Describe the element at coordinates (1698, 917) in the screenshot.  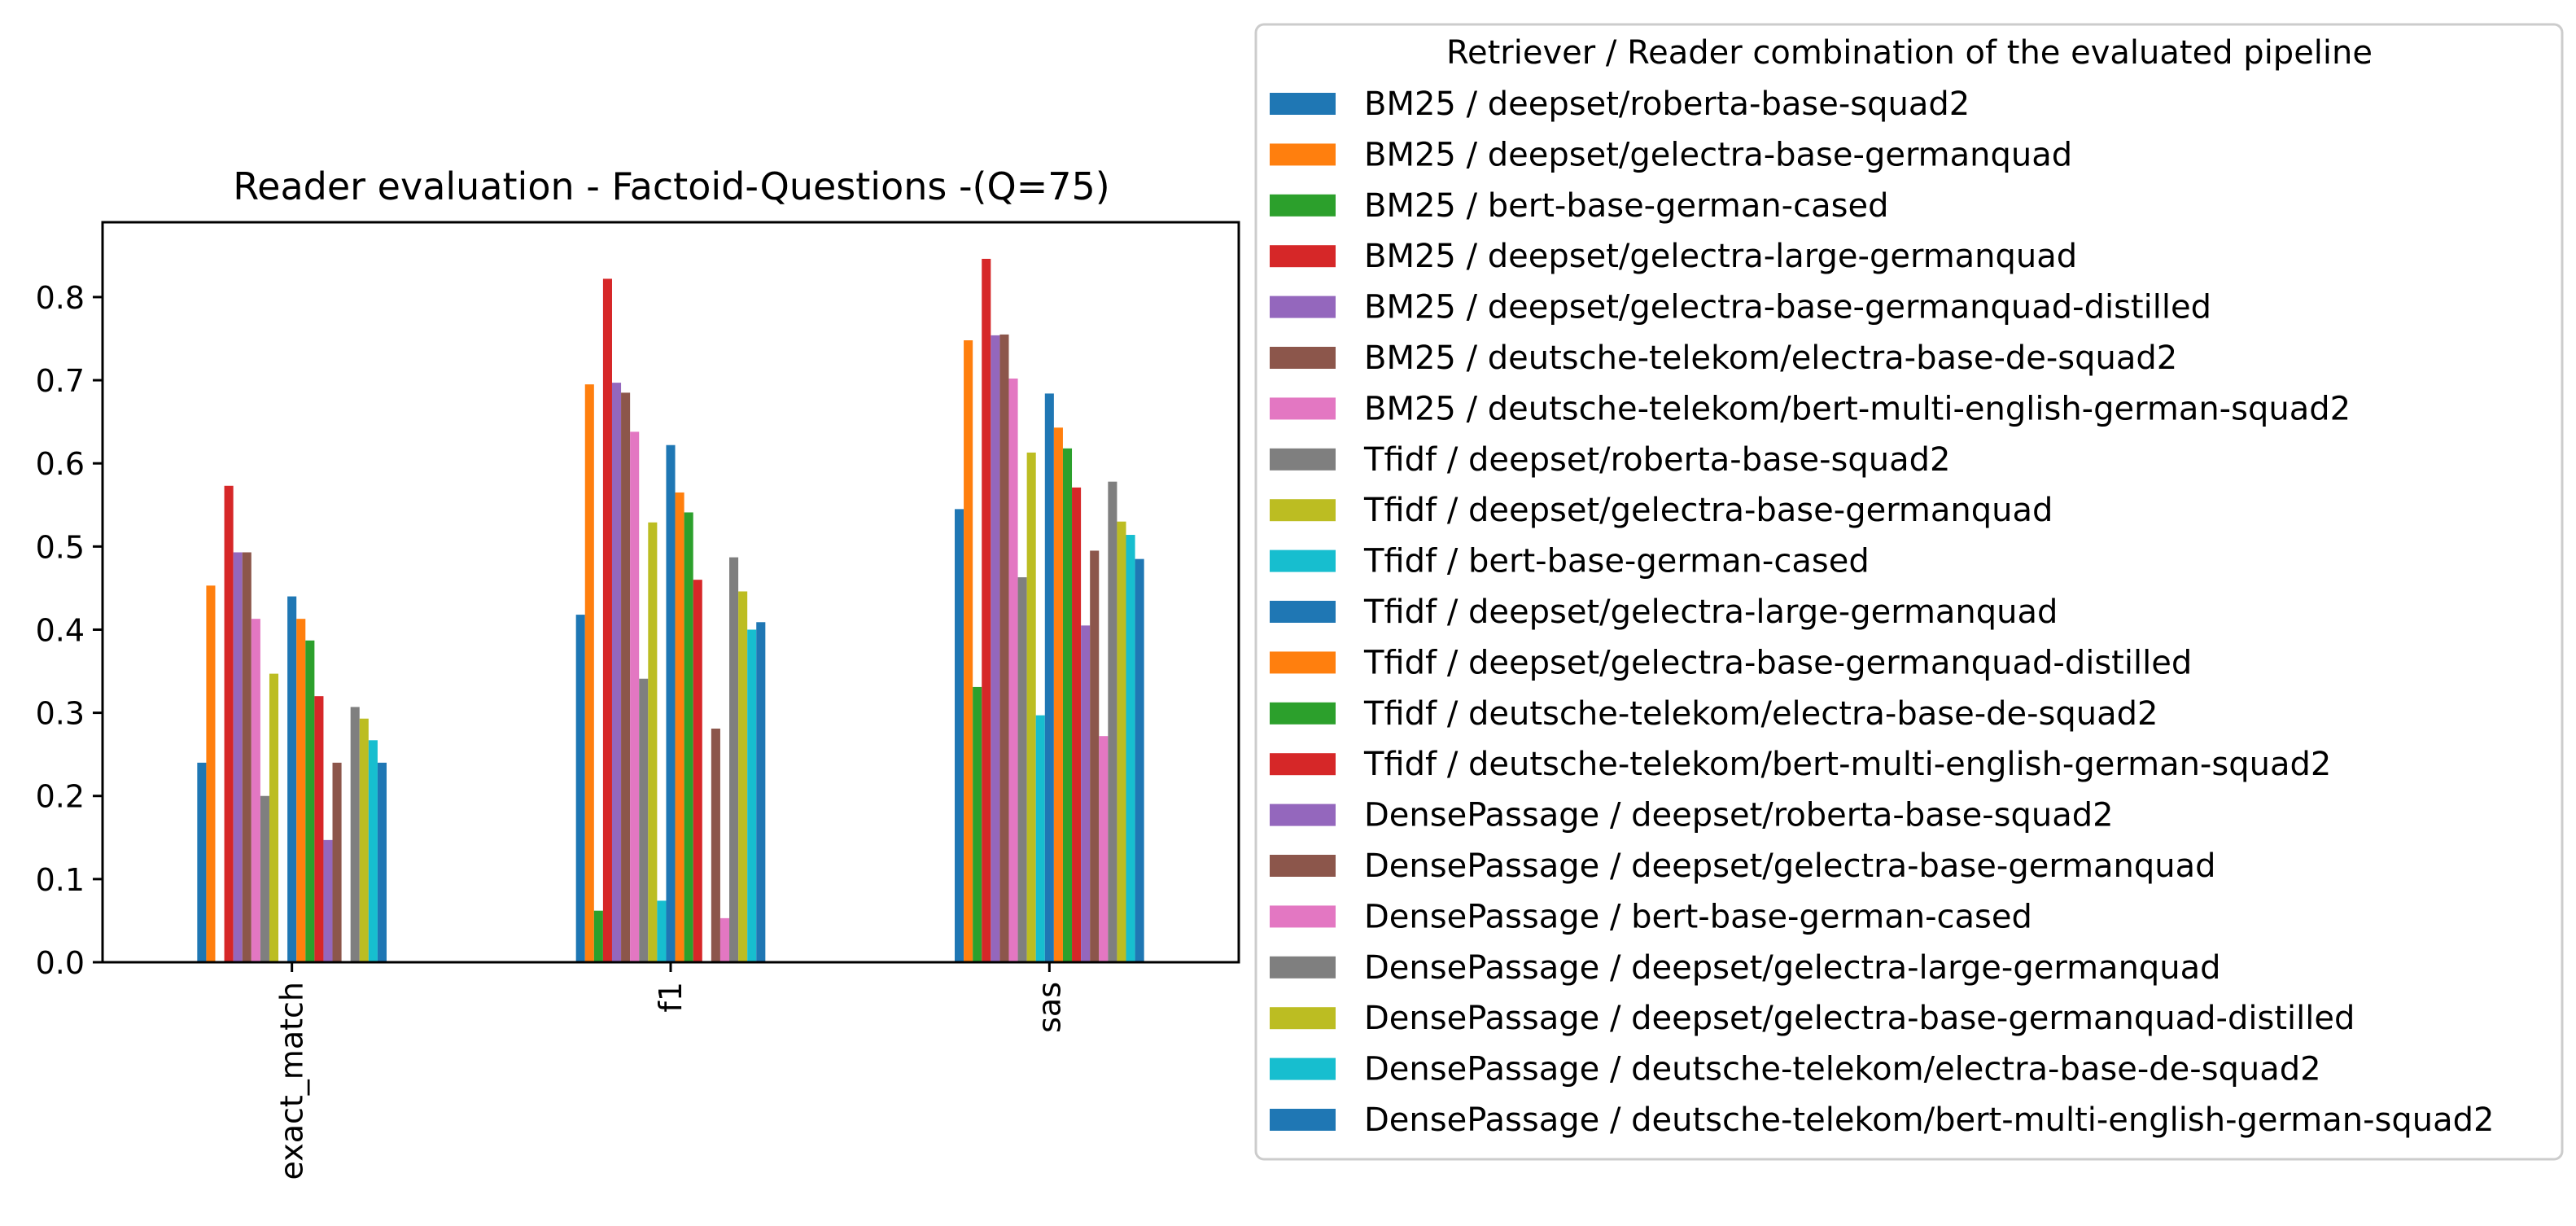
I see `legend-label: DensePassage / bert-base-german-cased` at that location.